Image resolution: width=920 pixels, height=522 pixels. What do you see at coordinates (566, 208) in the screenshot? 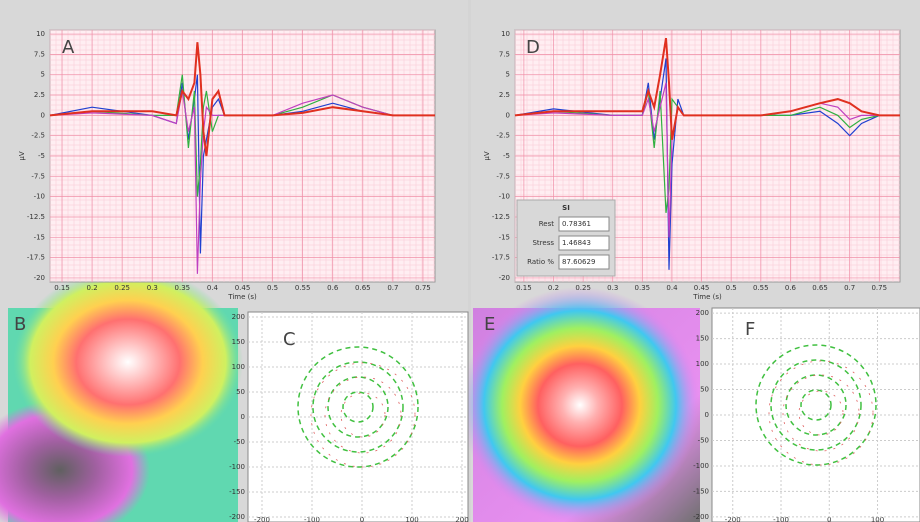
I see `info-title: SI` at bounding box center [566, 208].